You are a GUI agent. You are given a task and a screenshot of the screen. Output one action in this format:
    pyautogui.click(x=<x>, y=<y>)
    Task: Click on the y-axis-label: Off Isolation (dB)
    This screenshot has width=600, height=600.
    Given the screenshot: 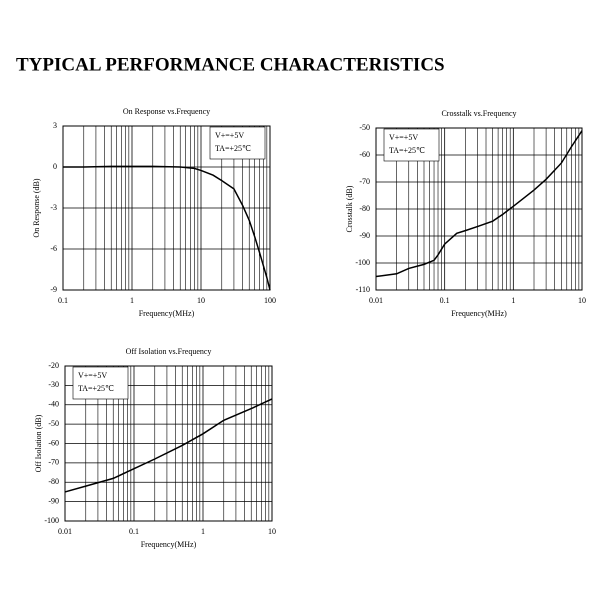 What is the action you would take?
    pyautogui.click(x=38, y=443)
    